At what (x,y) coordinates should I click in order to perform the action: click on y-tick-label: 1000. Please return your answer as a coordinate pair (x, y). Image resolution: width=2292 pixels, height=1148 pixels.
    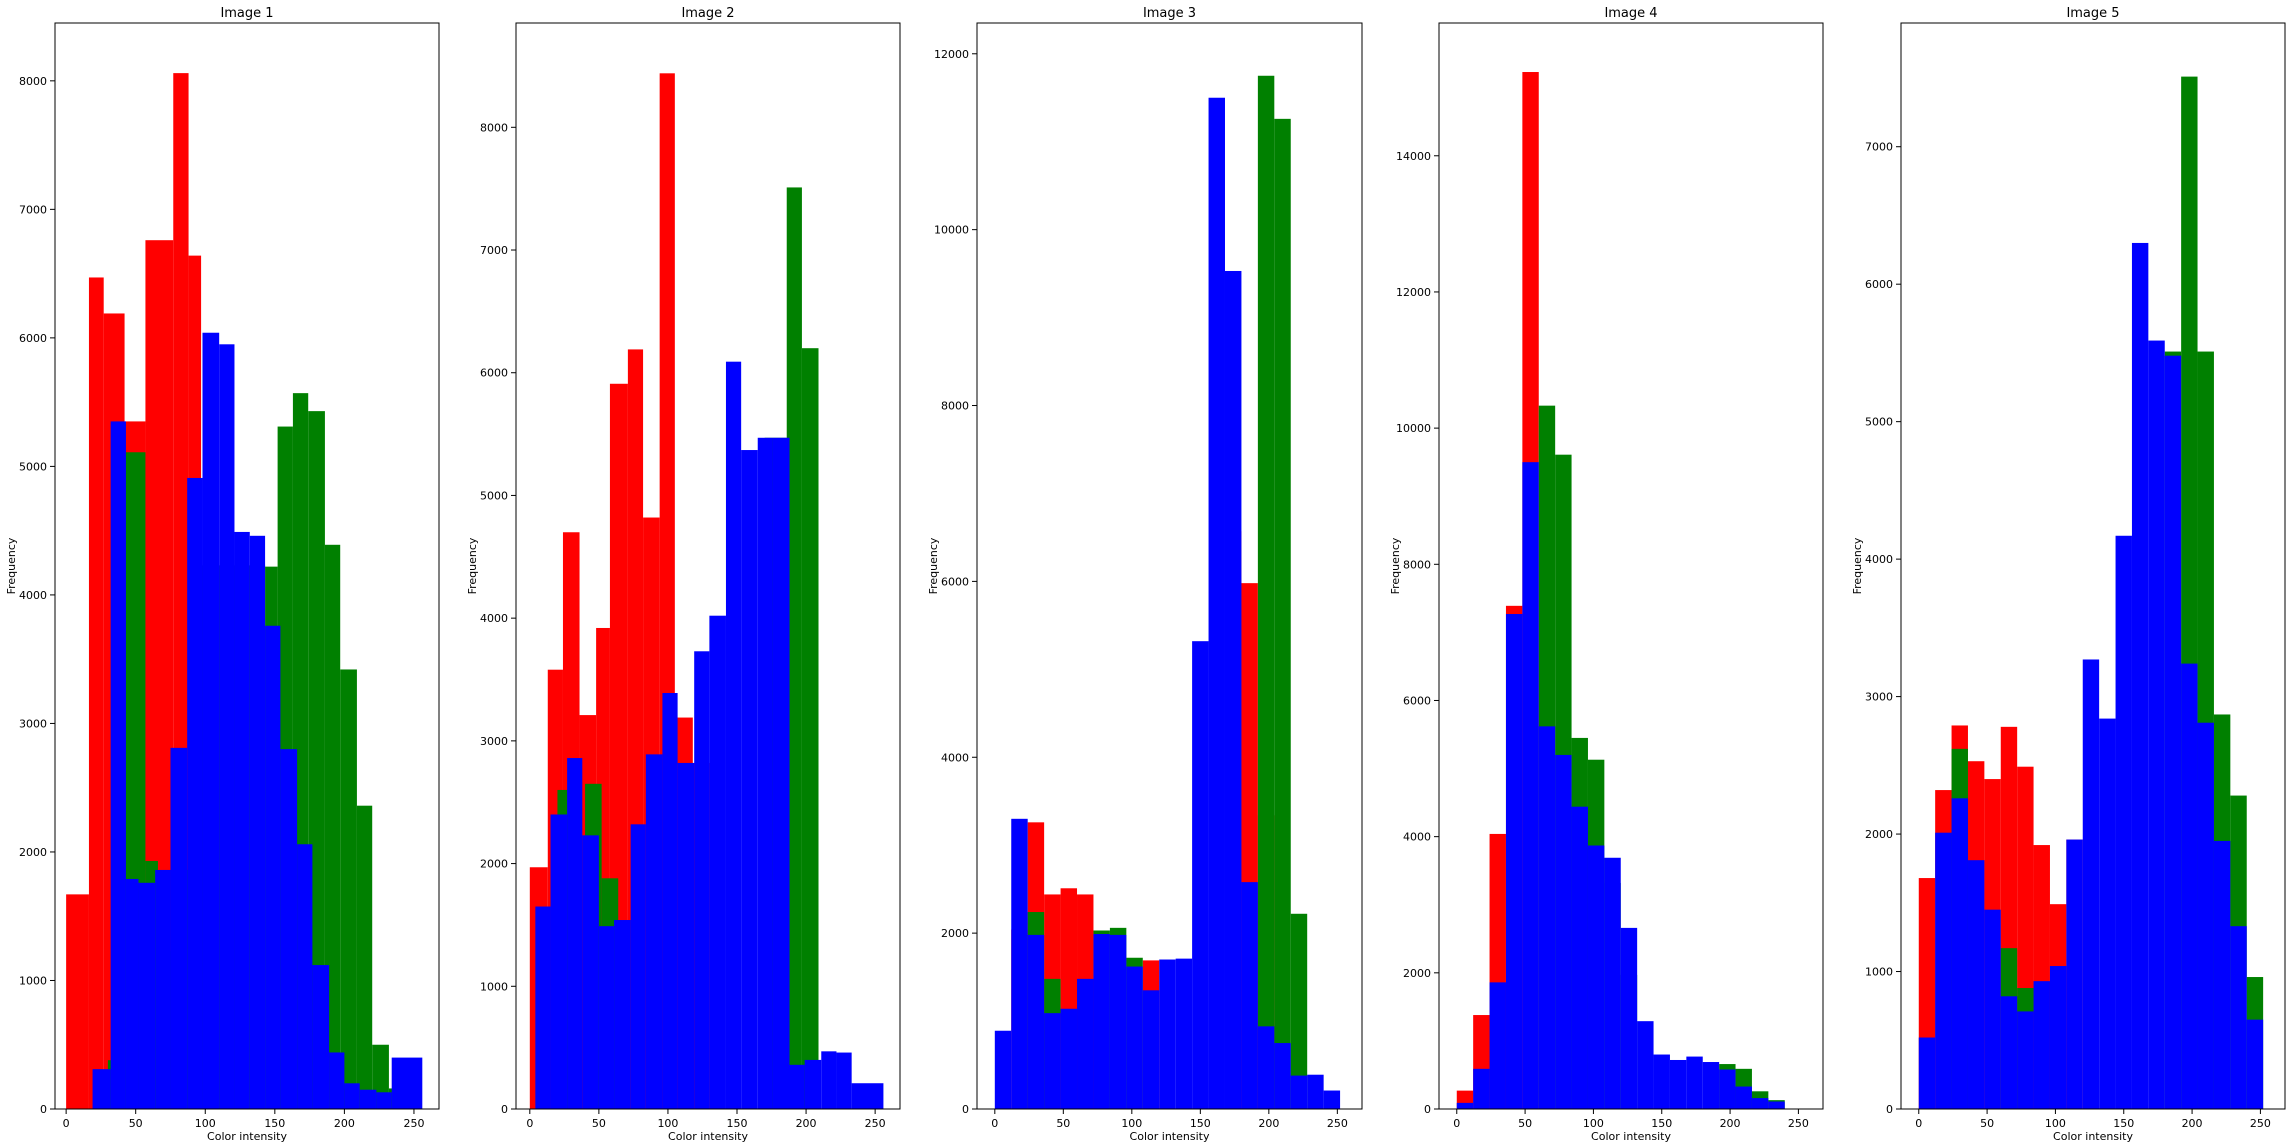
    Looking at the image, I should click on (1879, 972).